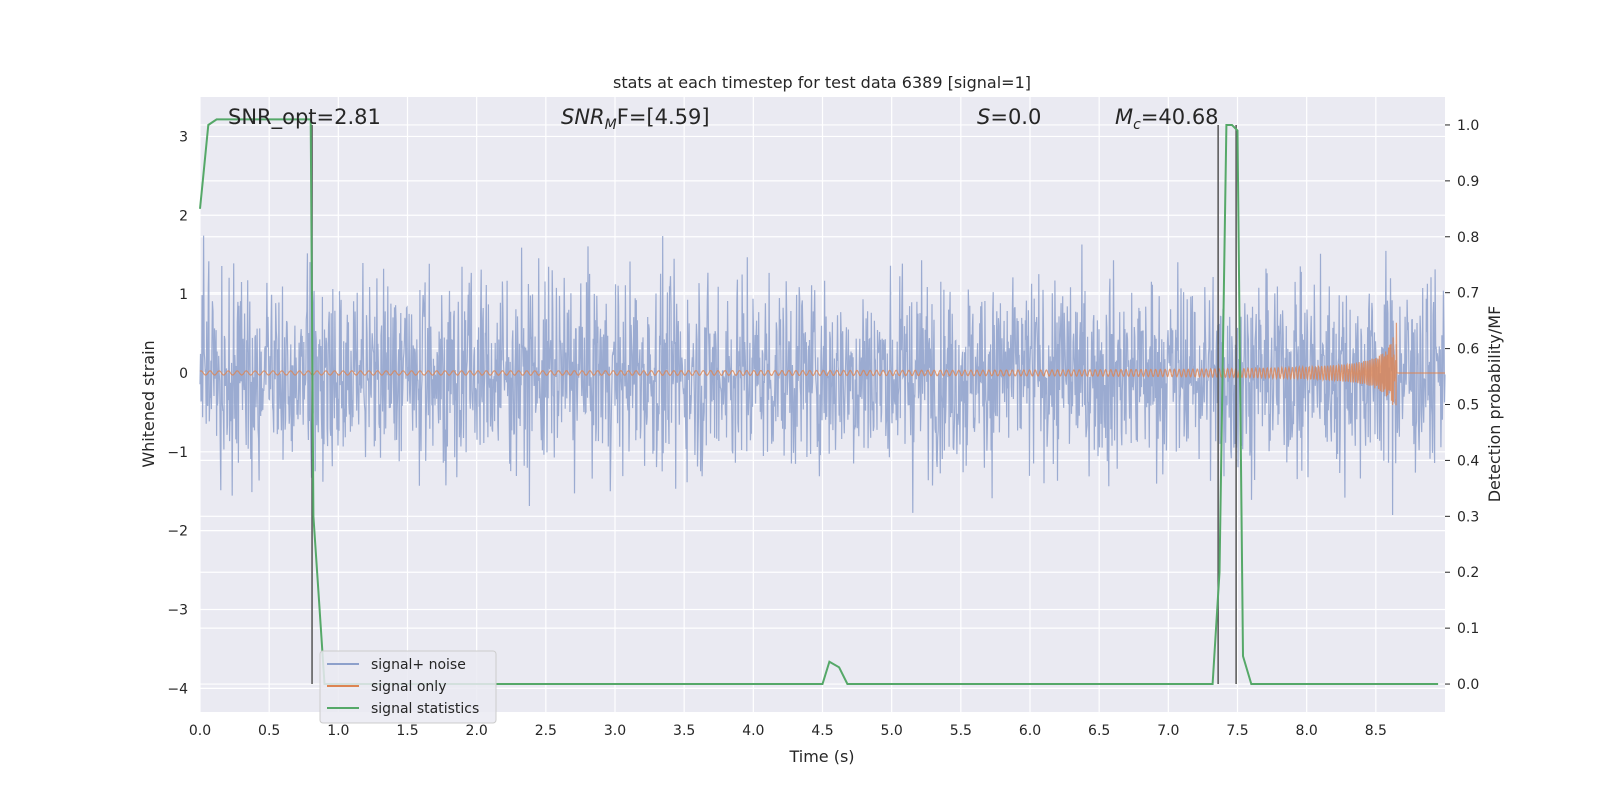  I want to click on annotations: SNR_opt=2.81 SNRMF=[4.59] S=0.0 Mc=40.68, so click(723, 119).